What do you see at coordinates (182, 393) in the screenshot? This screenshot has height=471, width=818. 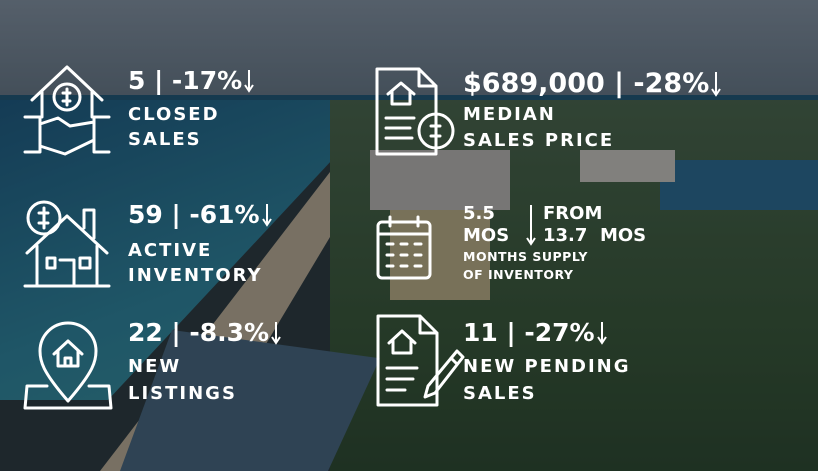 I see `label: LISTINGS` at bounding box center [182, 393].